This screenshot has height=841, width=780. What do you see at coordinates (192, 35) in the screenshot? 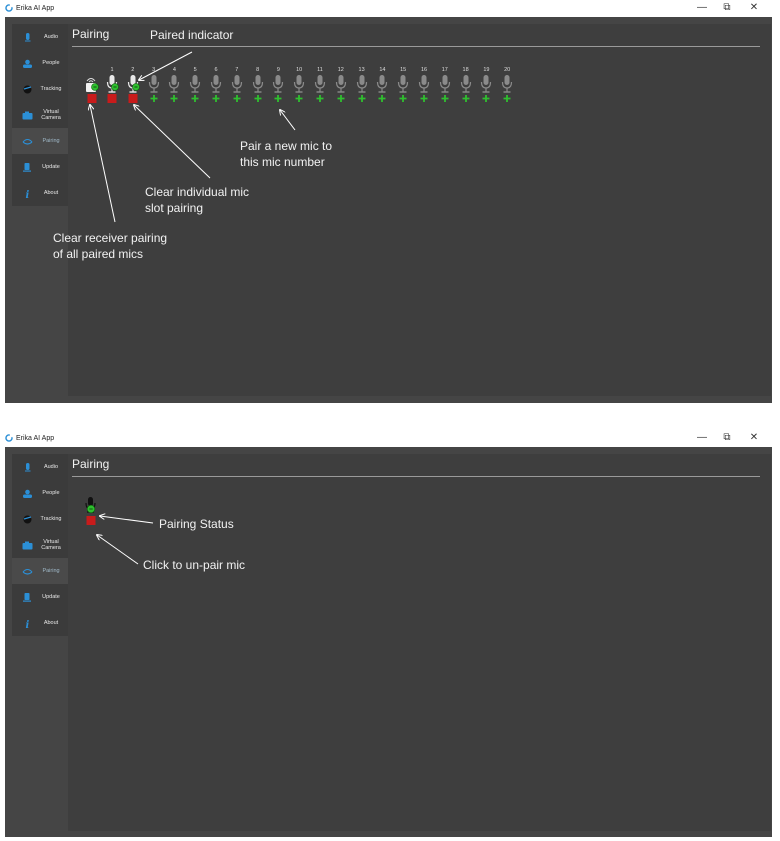
I see `annotation-paired-indicator: Paired indicator` at bounding box center [192, 35].